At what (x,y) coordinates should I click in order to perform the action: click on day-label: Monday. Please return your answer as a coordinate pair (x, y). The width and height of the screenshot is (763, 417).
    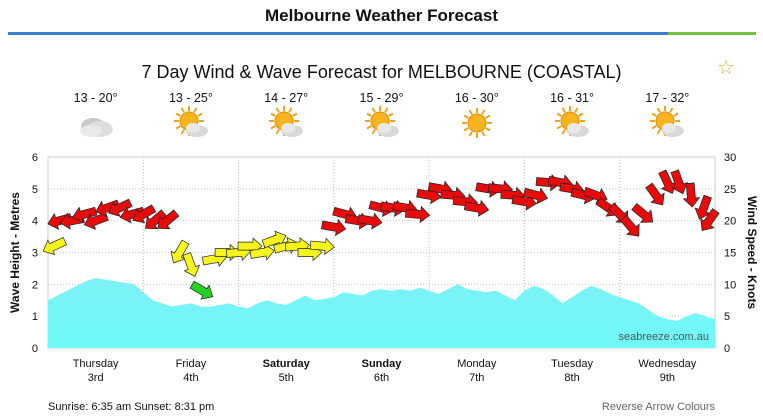
    Looking at the image, I should click on (477, 364).